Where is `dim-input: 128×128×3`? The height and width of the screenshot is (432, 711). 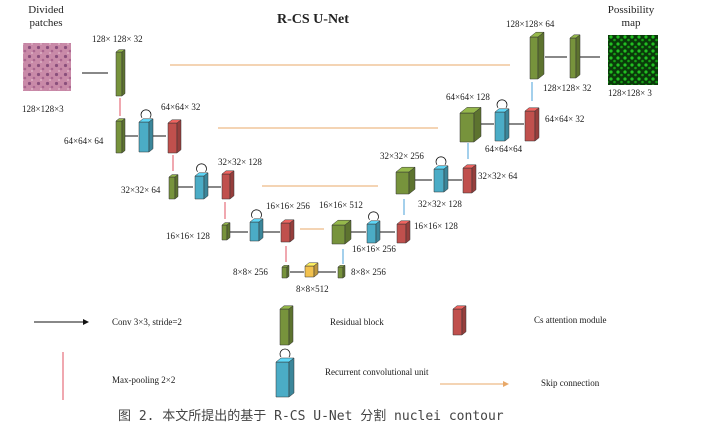 dim-input: 128×128×3 is located at coordinates (43, 109).